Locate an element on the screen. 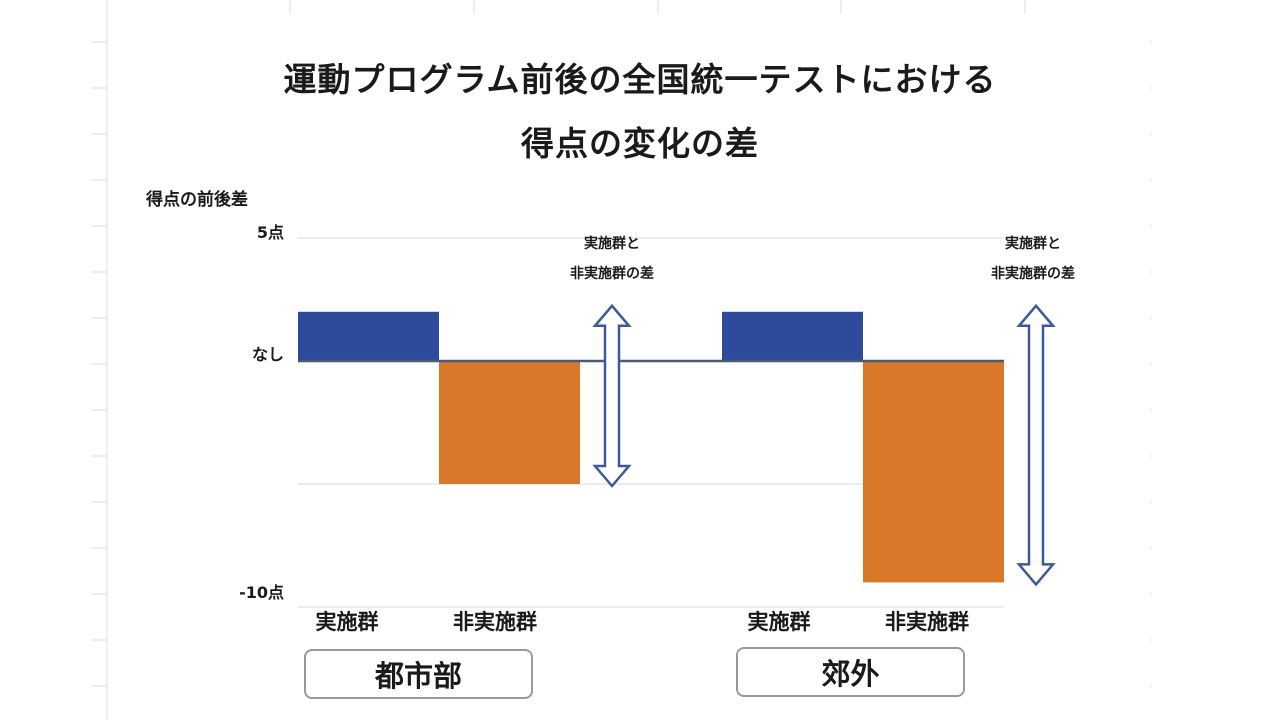  bar-urban-not-implemented is located at coordinates (509, 422).